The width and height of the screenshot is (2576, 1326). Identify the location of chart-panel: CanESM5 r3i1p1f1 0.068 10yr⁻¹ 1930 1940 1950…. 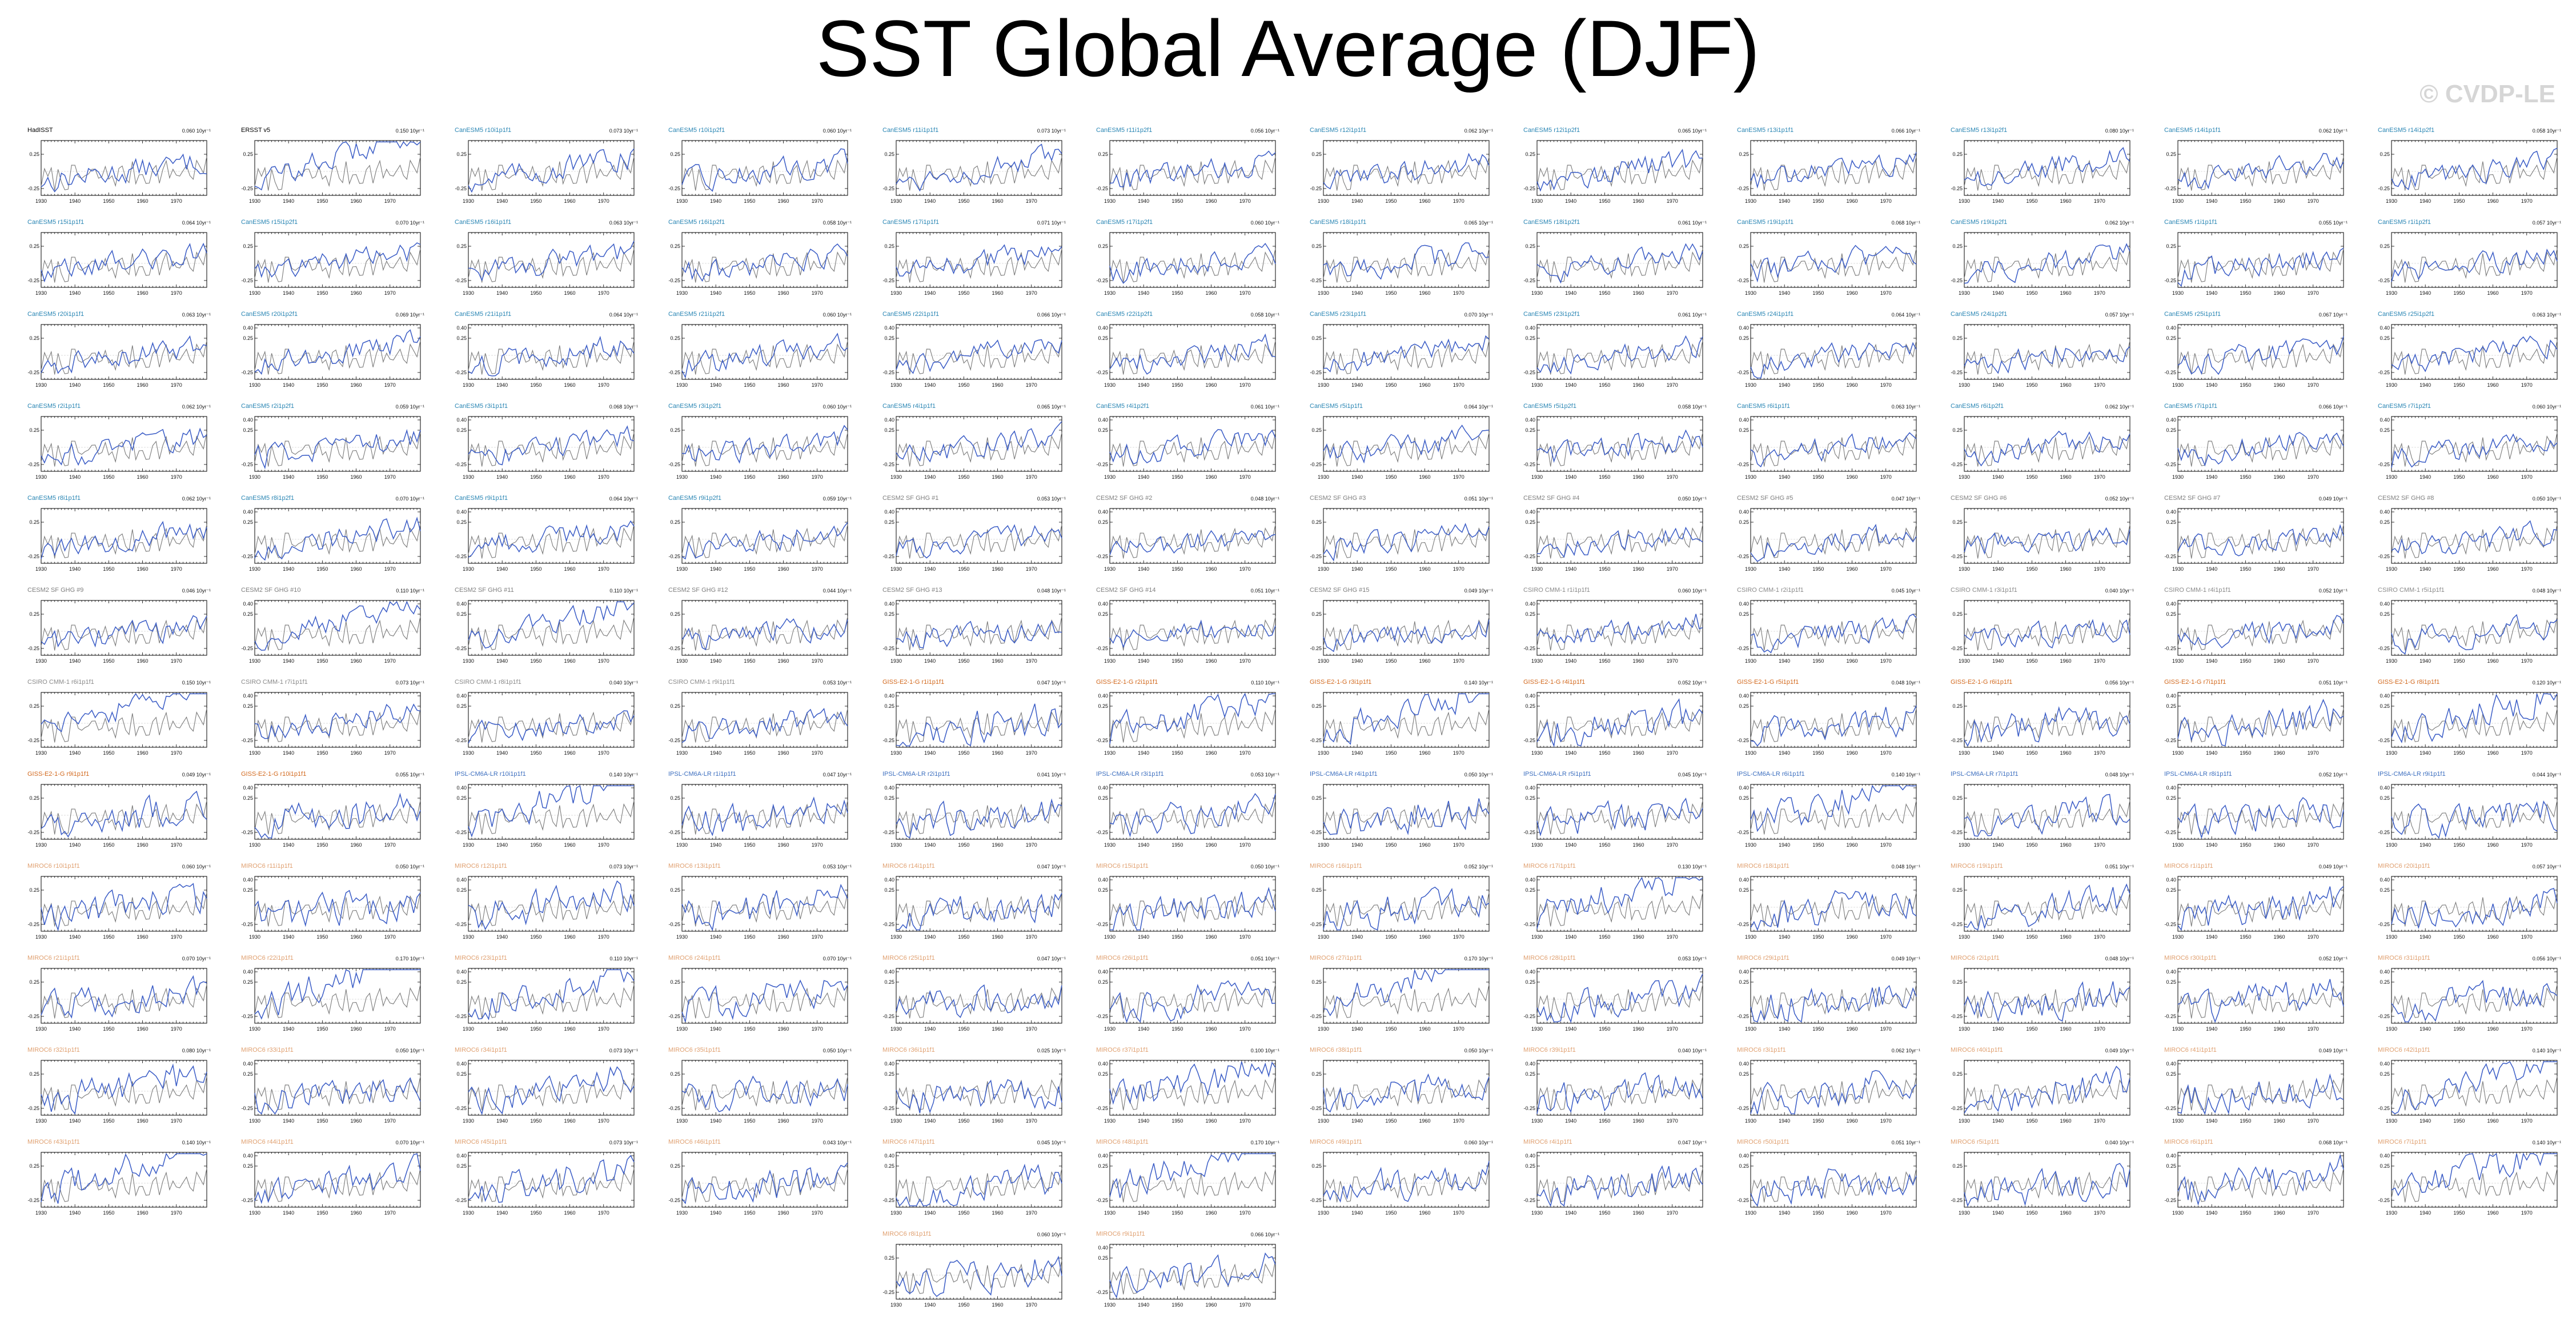
(545, 443).